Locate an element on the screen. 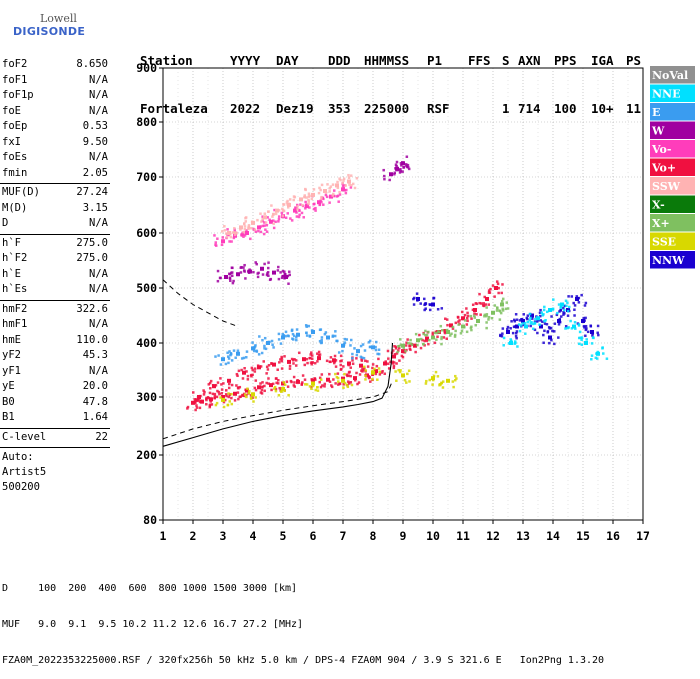  param-row: h`F2 275.0 is located at coordinates (55, 260).